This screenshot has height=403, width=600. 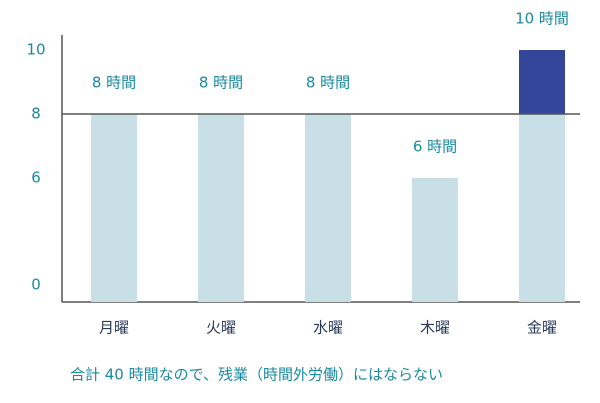 I want to click on y-tick-label: 8, so click(x=36, y=114).